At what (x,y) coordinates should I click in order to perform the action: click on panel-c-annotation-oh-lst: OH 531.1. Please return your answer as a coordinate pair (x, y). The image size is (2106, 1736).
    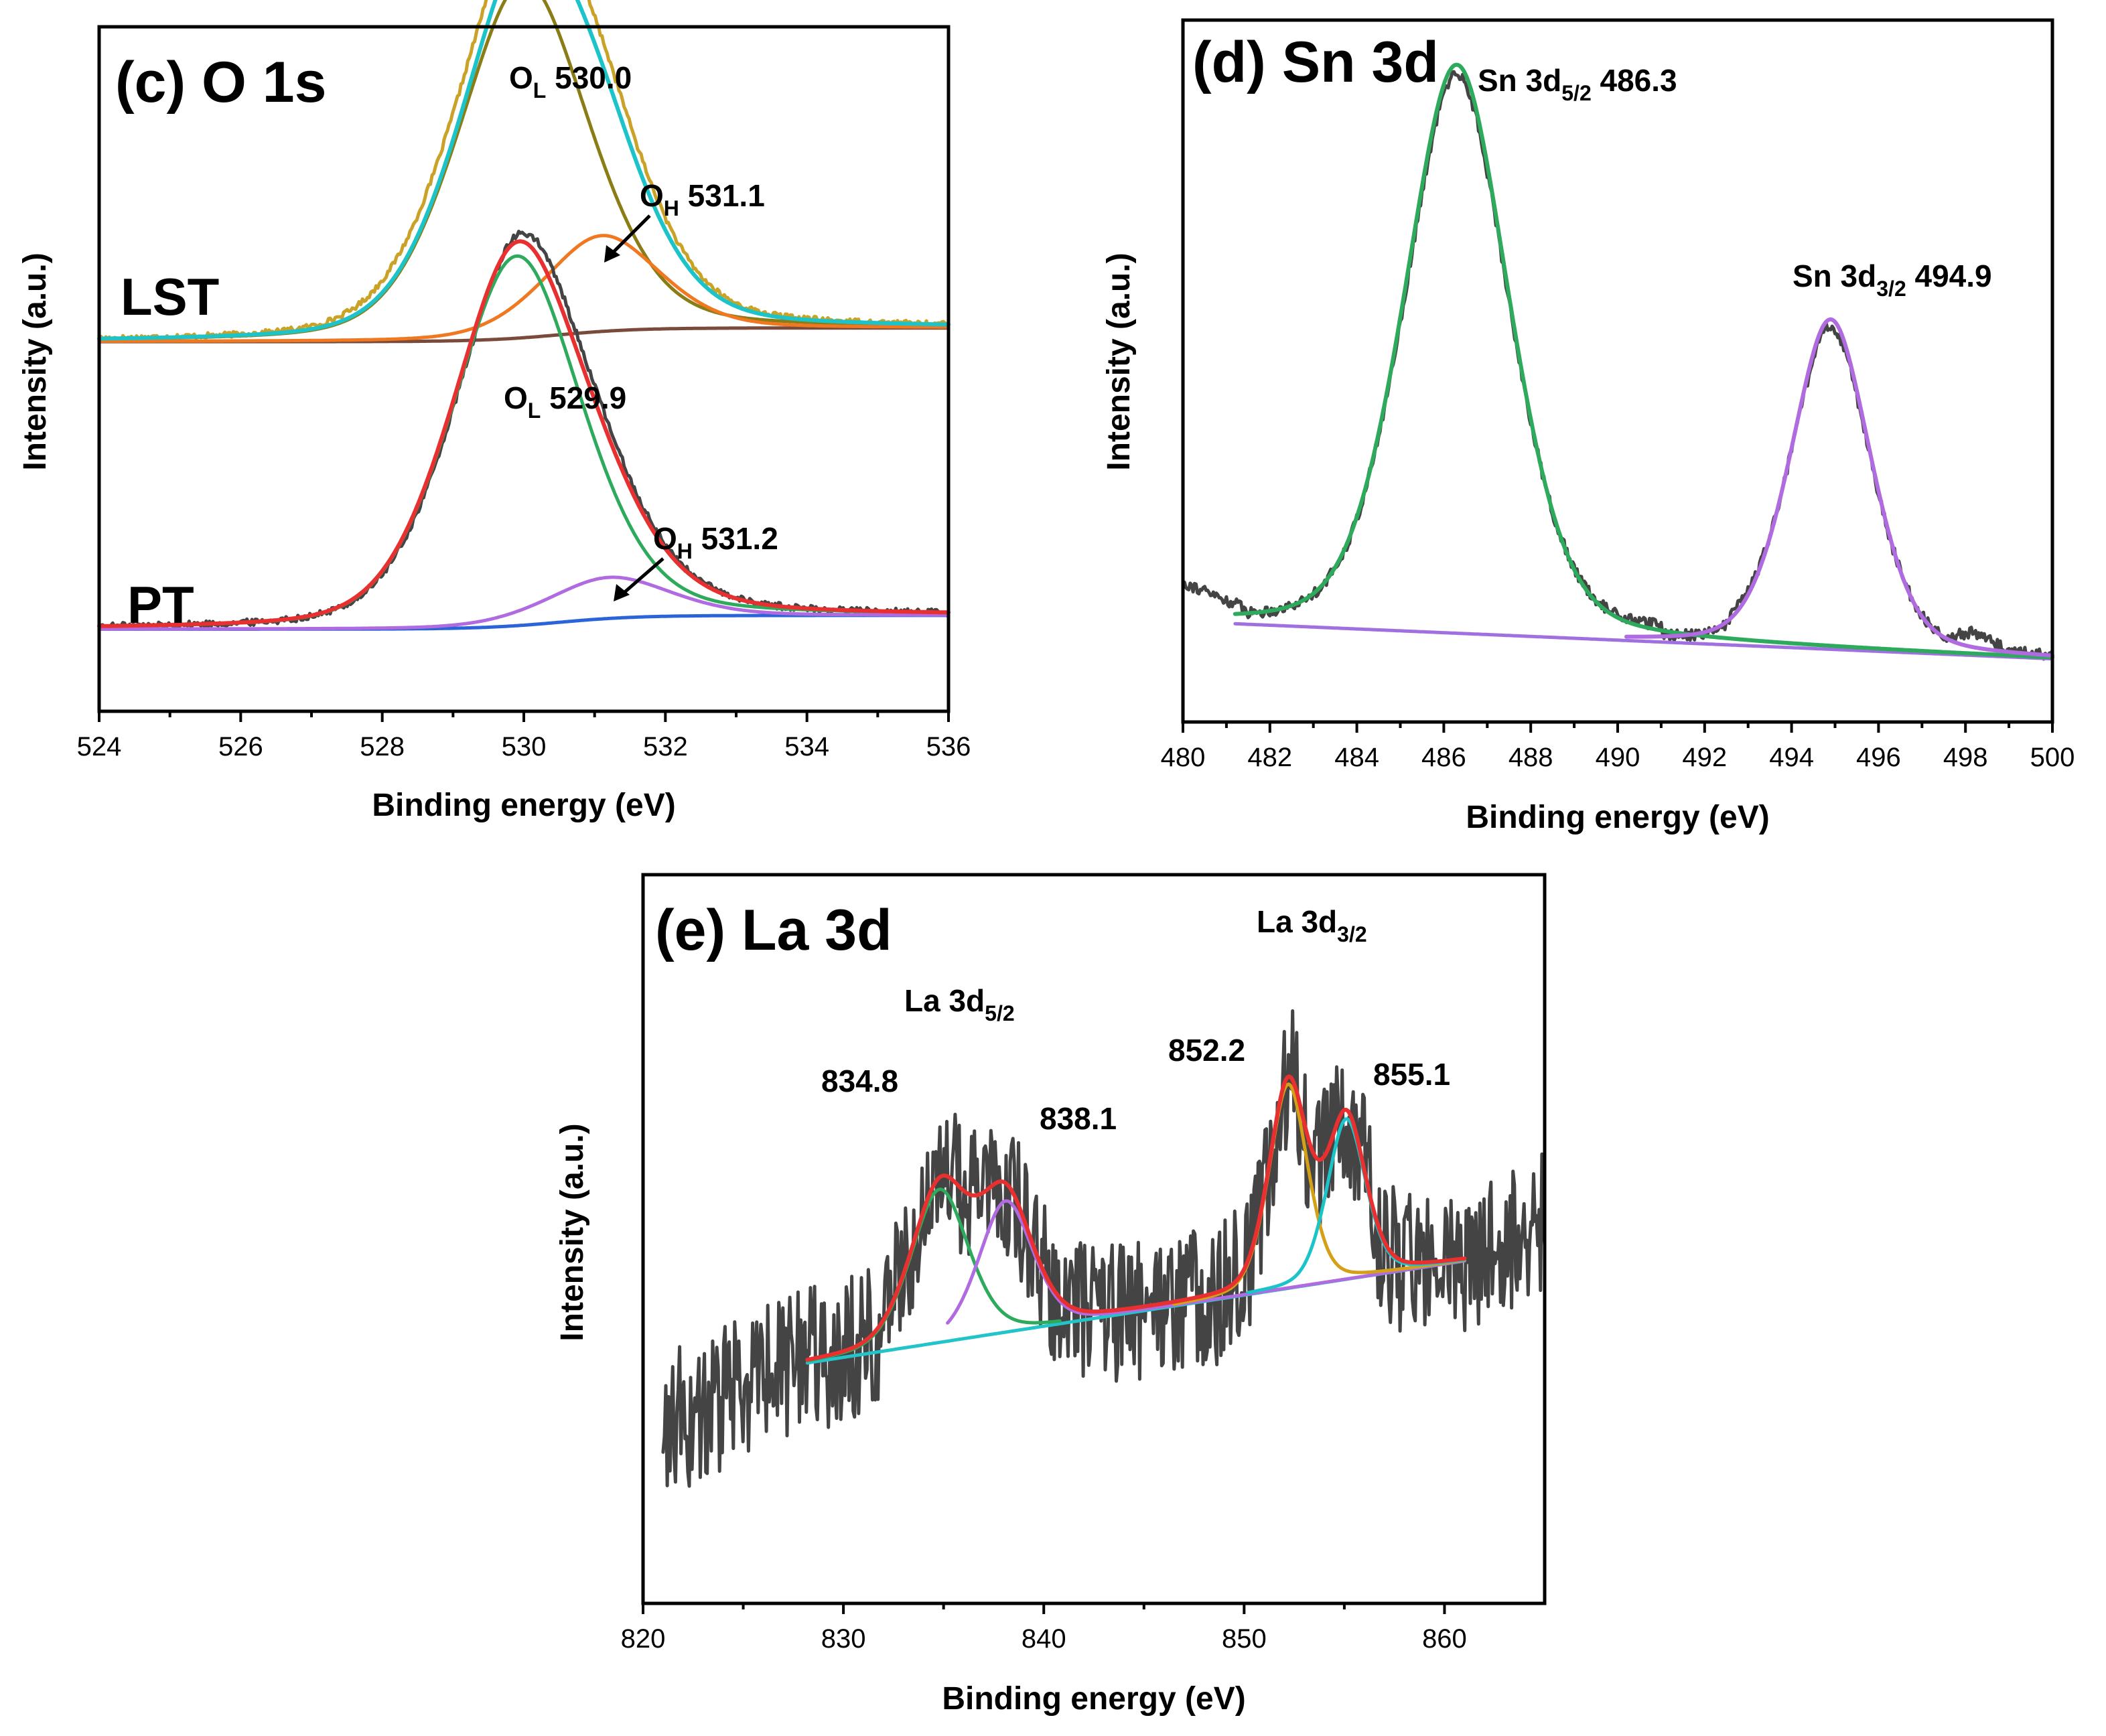
    Looking at the image, I should click on (703, 199).